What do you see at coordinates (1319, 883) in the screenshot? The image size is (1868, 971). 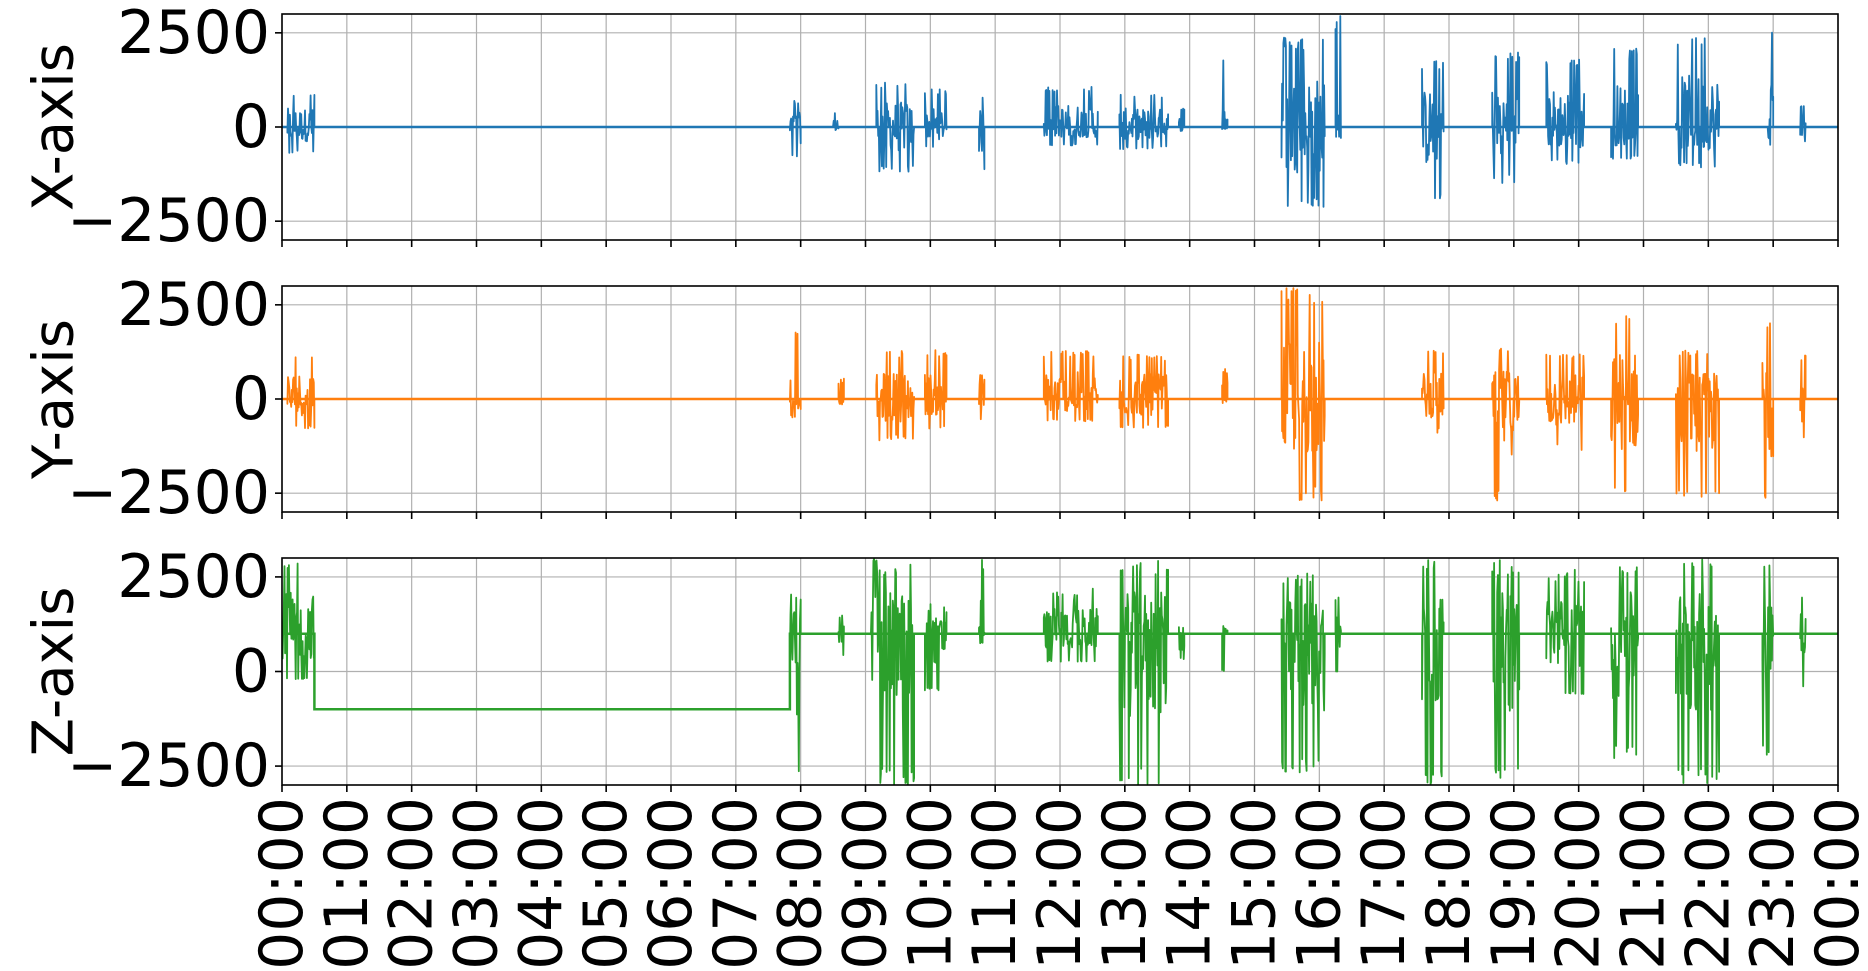 I see `x-tick-label: 16:00` at bounding box center [1319, 883].